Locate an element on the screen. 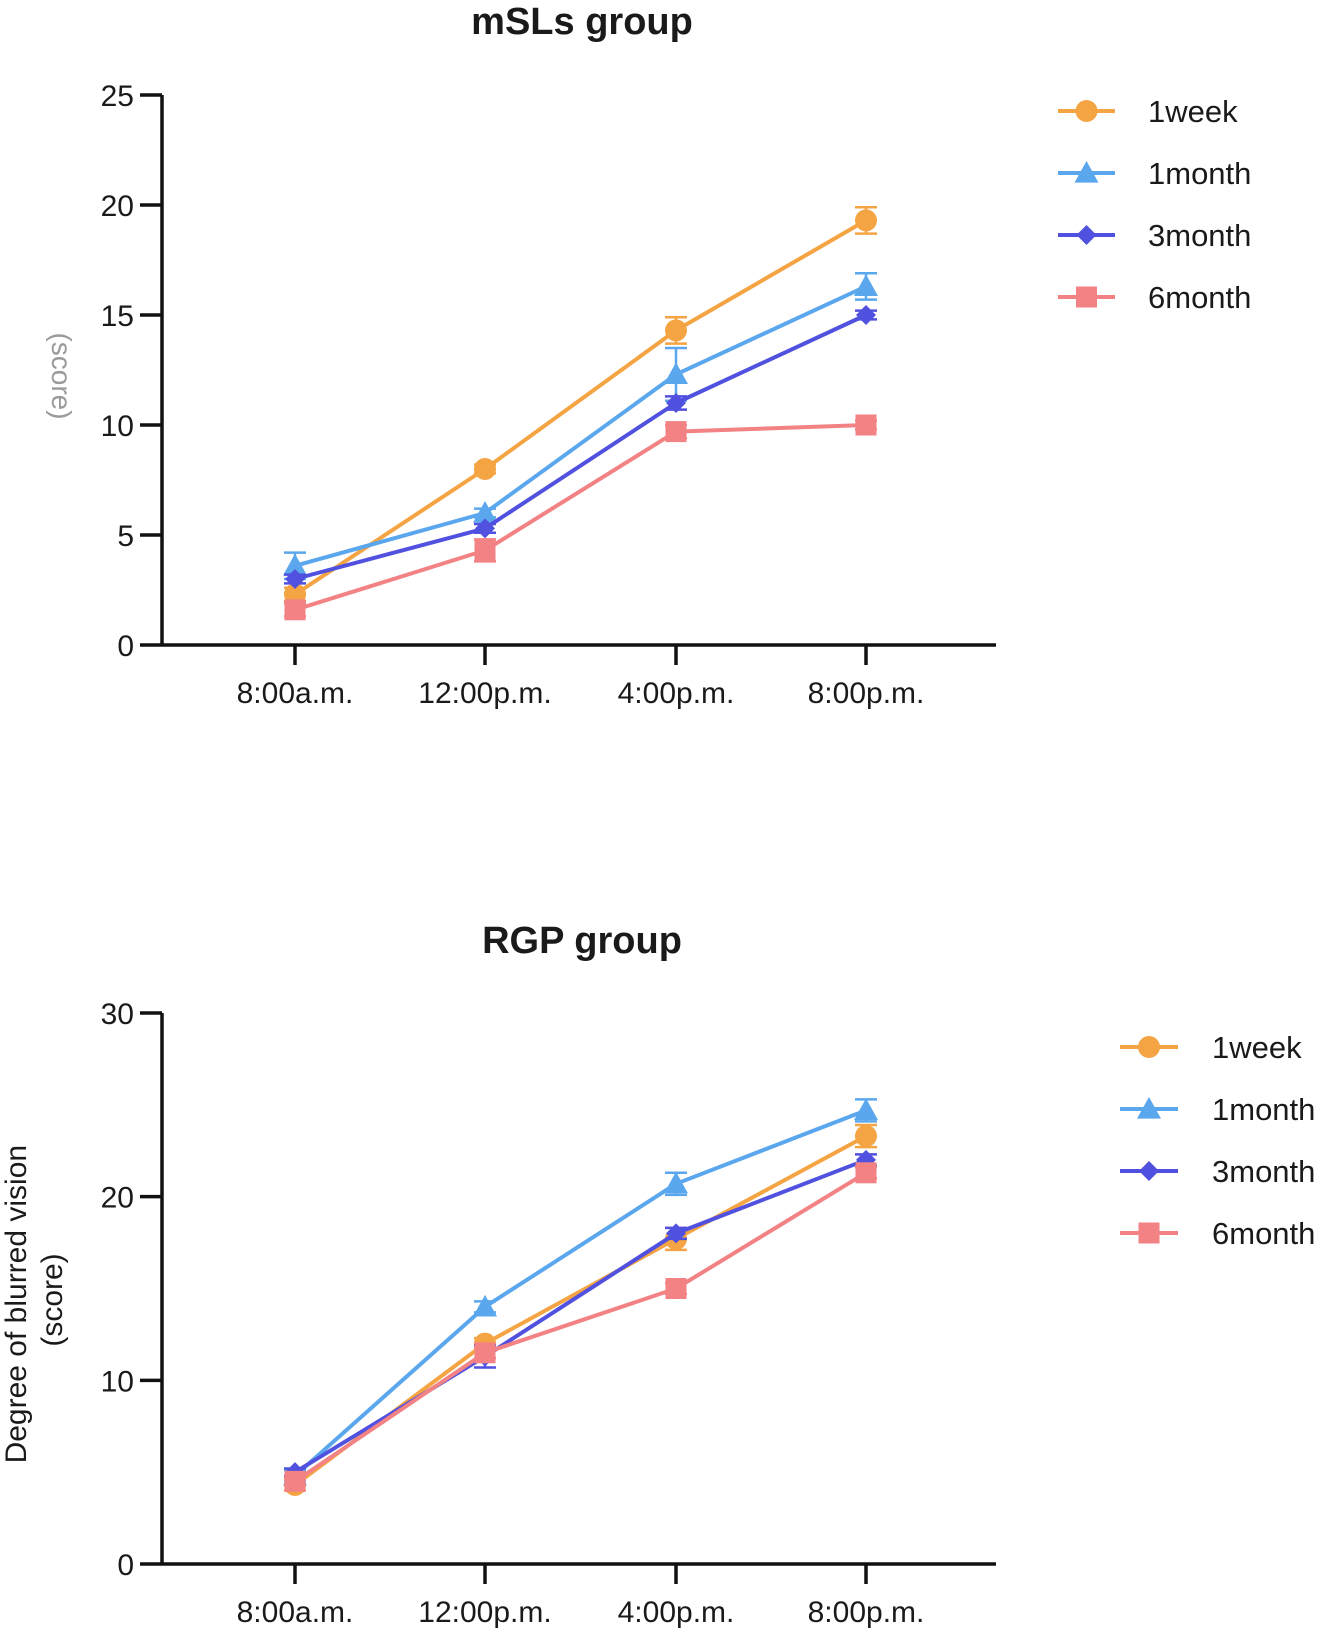 This screenshot has width=1324, height=1636. series-1month is located at coordinates (580, 426).